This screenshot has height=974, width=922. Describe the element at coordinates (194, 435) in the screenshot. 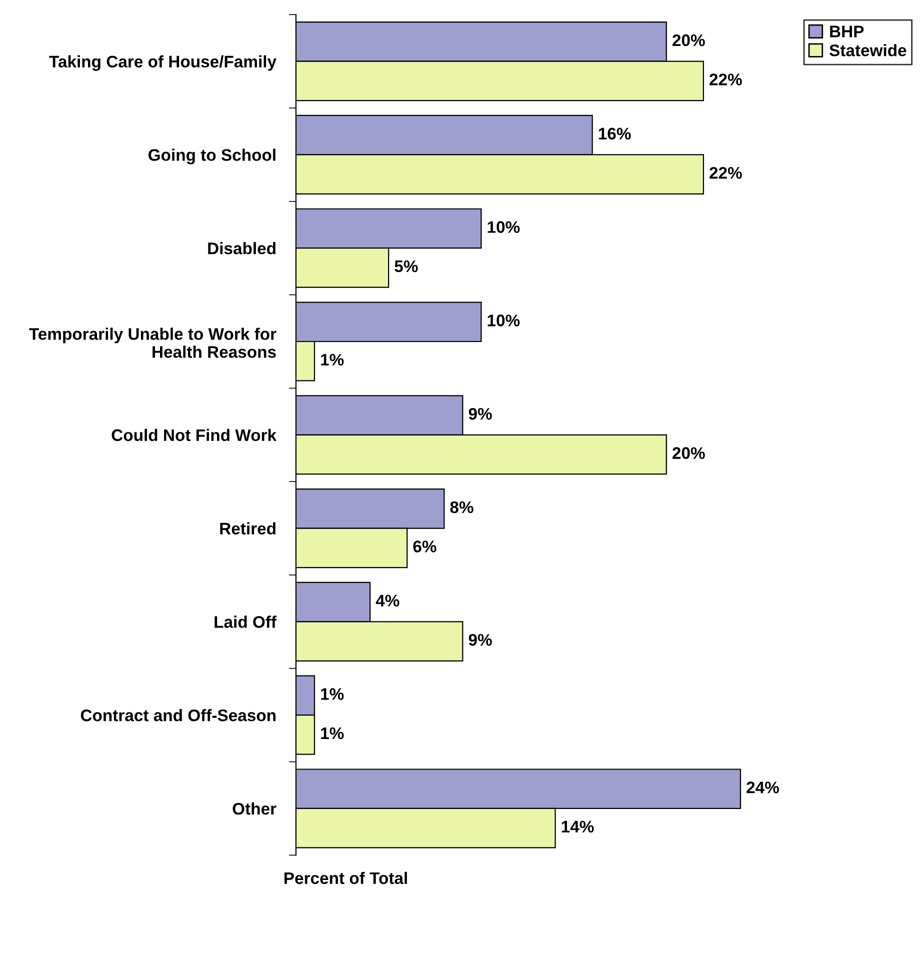

I see `y-tick-label: Could Not Find Work` at that location.